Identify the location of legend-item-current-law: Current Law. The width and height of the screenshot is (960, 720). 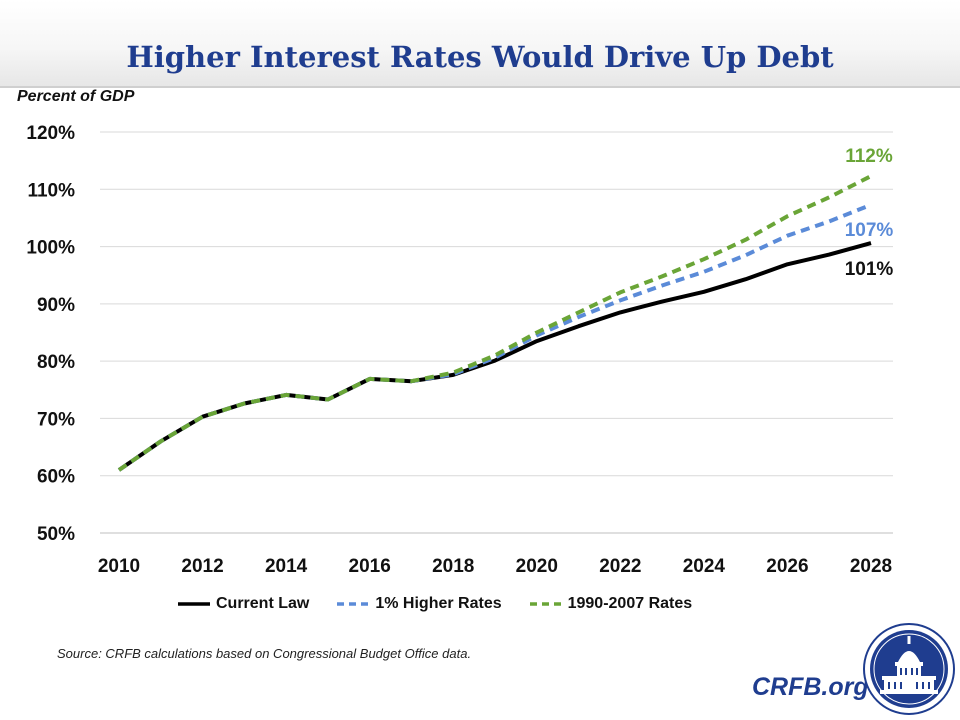
(242, 604).